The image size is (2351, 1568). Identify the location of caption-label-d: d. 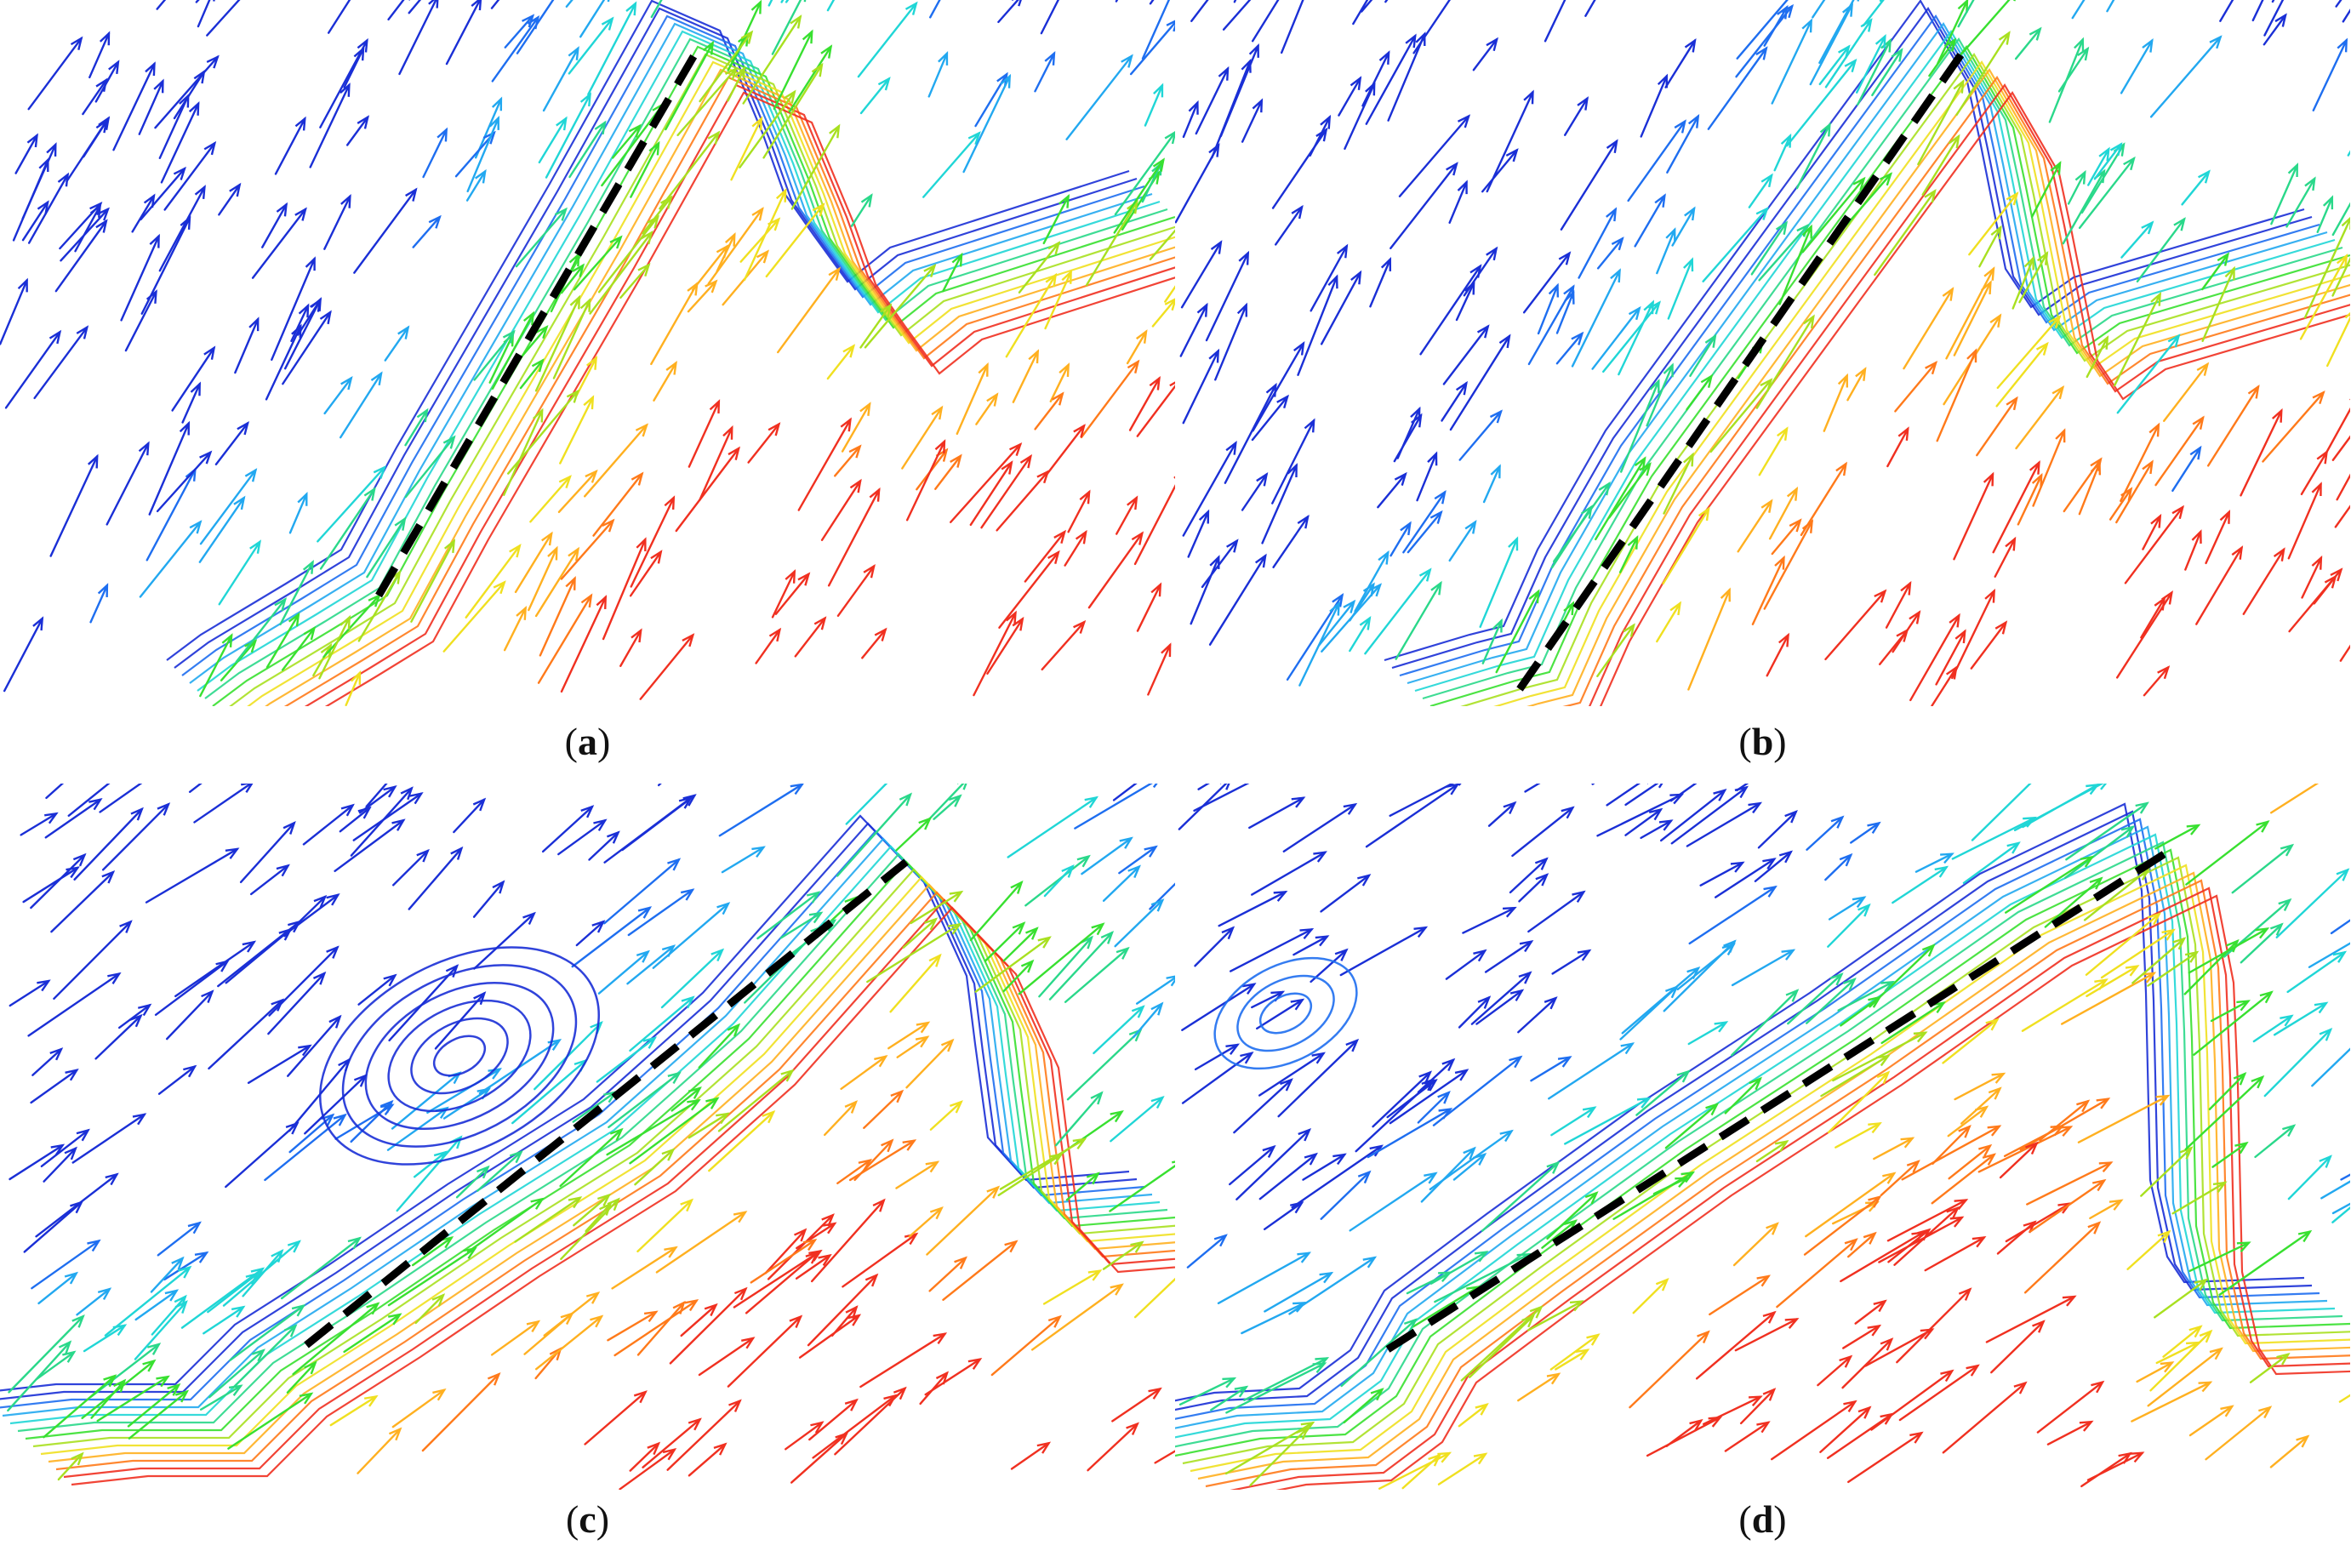
(1763, 1519).